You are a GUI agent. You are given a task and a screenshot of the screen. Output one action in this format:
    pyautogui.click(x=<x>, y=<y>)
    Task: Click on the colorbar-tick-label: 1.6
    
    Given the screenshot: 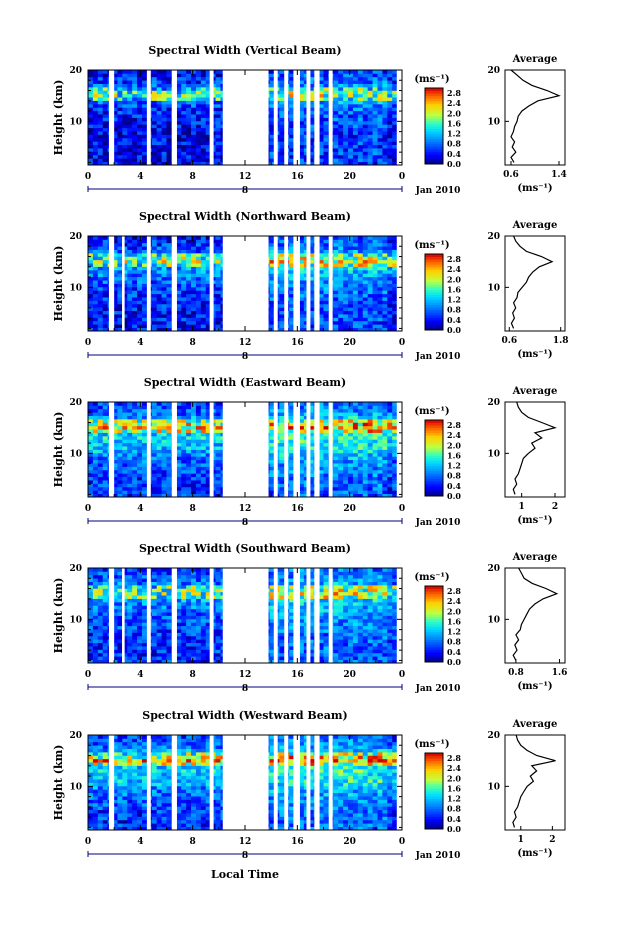 What is the action you would take?
    pyautogui.click(x=454, y=123)
    